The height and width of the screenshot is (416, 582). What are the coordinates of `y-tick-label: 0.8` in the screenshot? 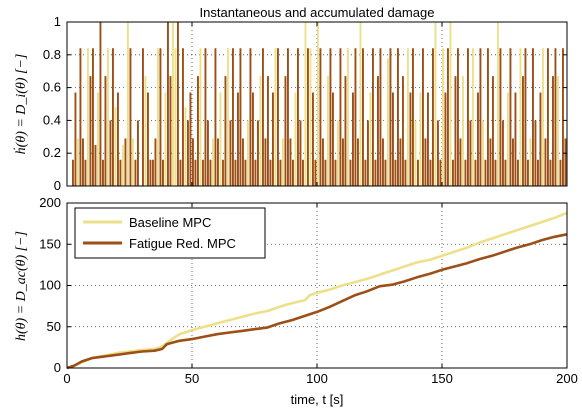 It's located at (52, 54).